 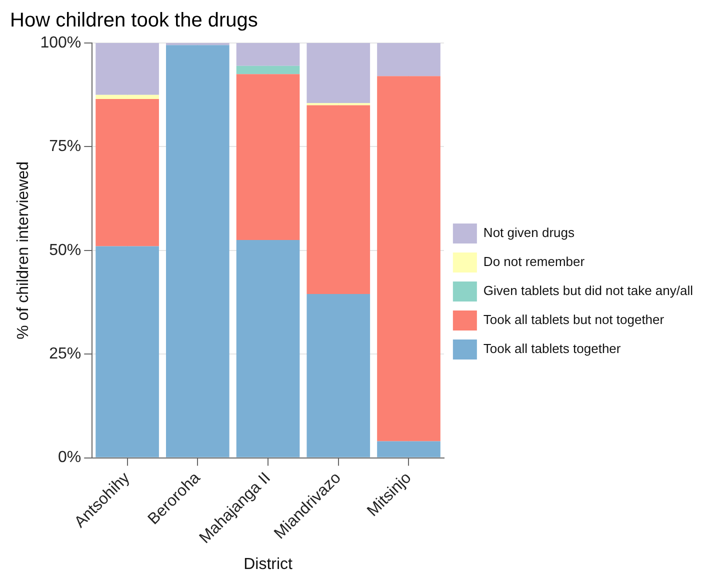 What do you see at coordinates (61, 43) in the screenshot?
I see `y-tick-label: 100%` at bounding box center [61, 43].